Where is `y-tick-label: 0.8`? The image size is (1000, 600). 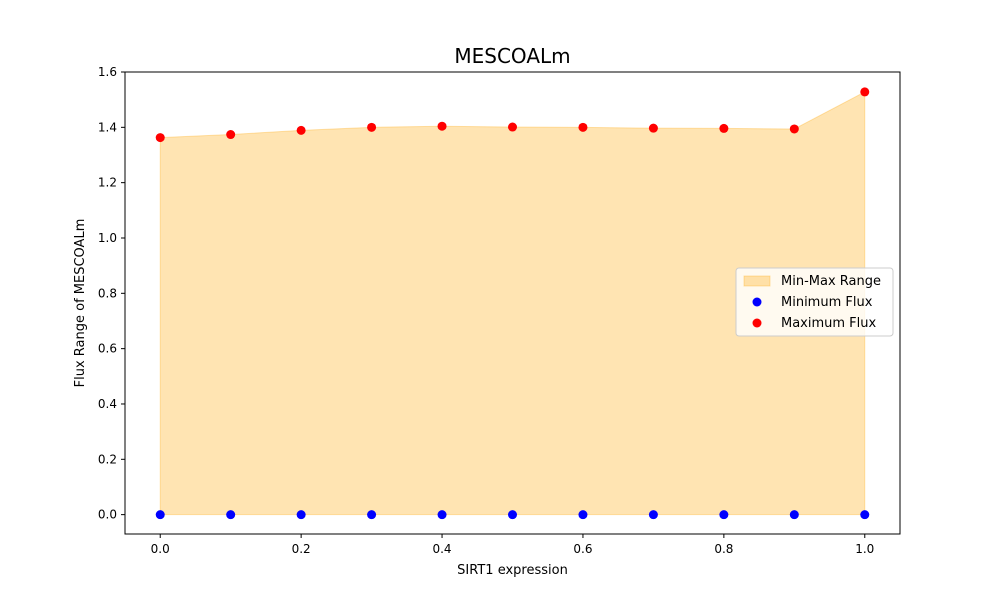
y-tick-label: 0.8 is located at coordinates (107, 293).